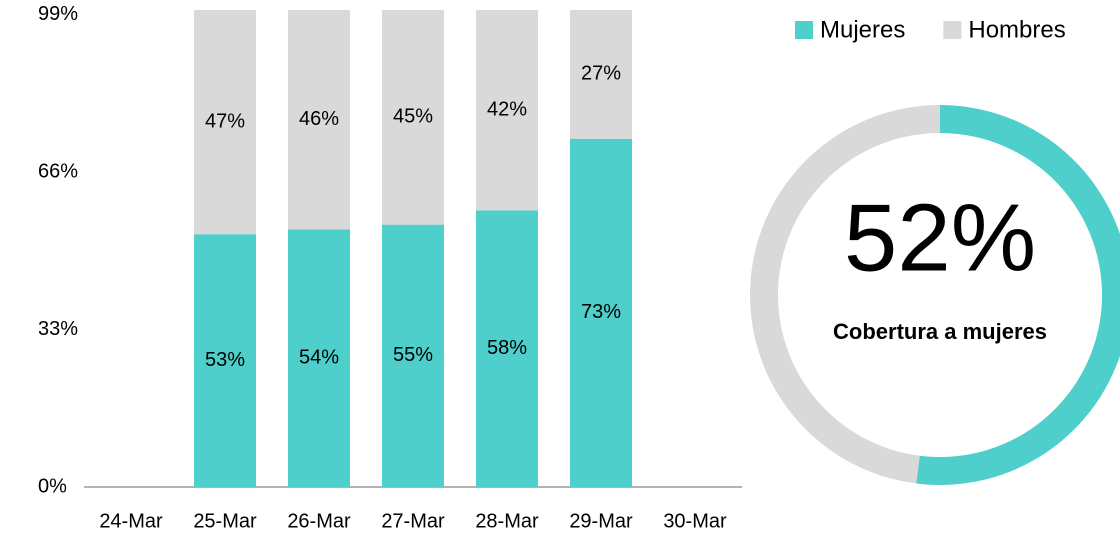 The width and height of the screenshot is (1120, 535). What do you see at coordinates (940, 331) in the screenshot?
I see `donut-subtitle: Cobertura a mujeres` at bounding box center [940, 331].